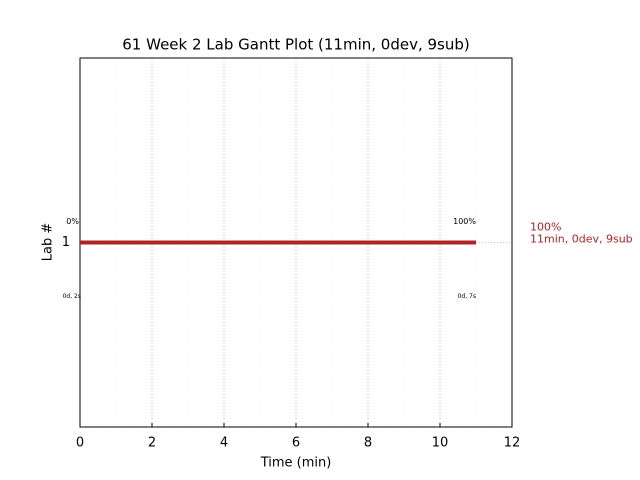 The width and height of the screenshot is (640, 480). I want to click on side-label: 100%, so click(545, 227).